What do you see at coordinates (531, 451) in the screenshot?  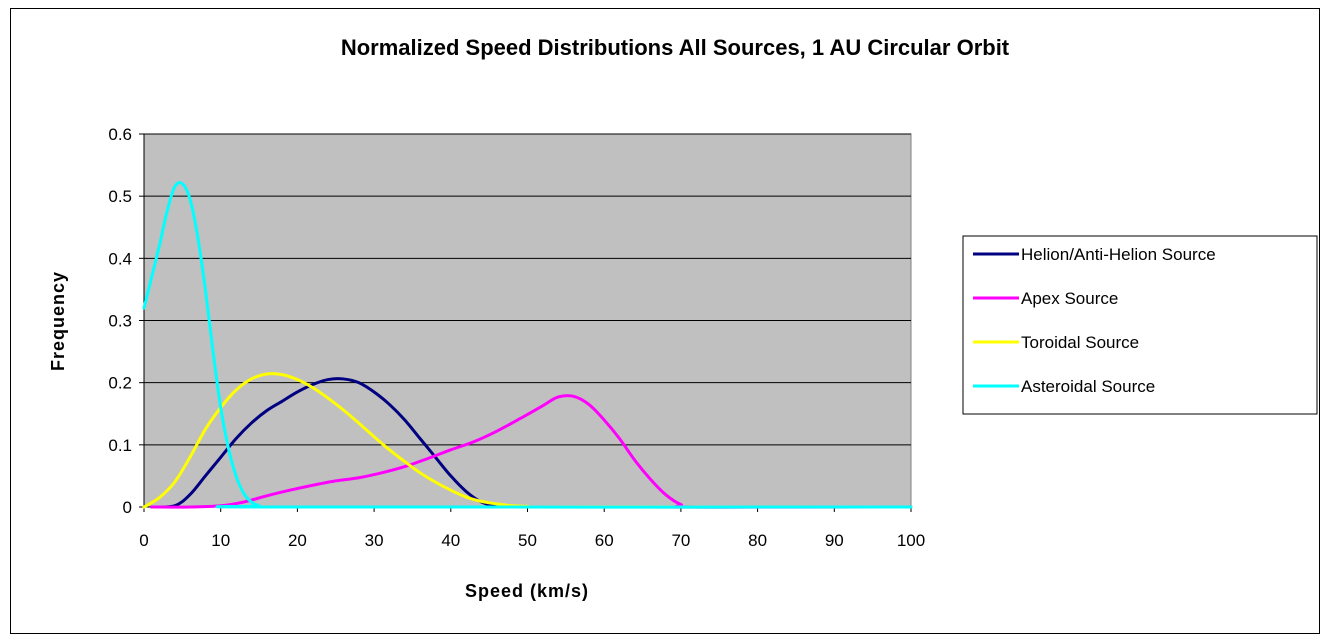 I see `series-line-apex-source` at bounding box center [531, 451].